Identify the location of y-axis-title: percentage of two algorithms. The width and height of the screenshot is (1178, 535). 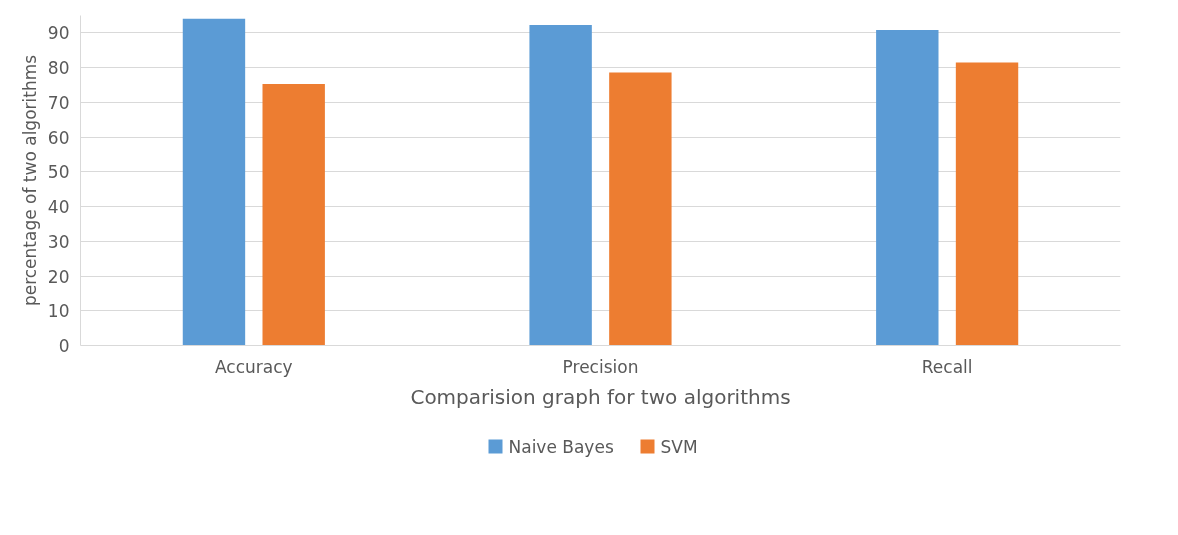
(29, 180).